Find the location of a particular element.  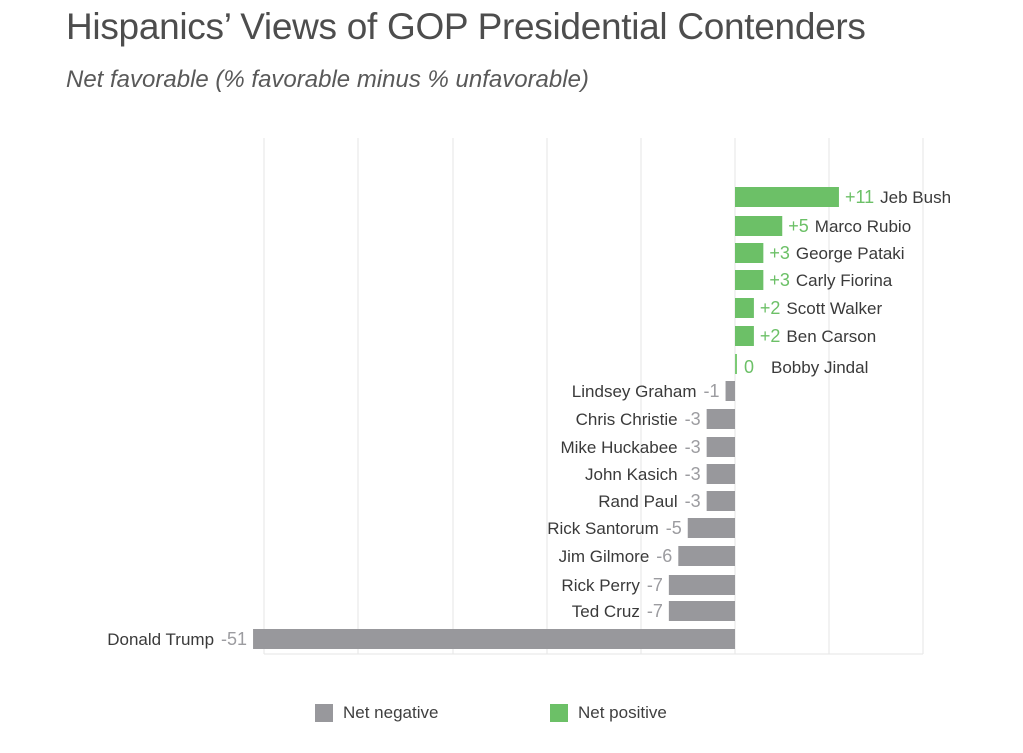

category-label-george-pataki: George Pataki is located at coordinates (850, 253).